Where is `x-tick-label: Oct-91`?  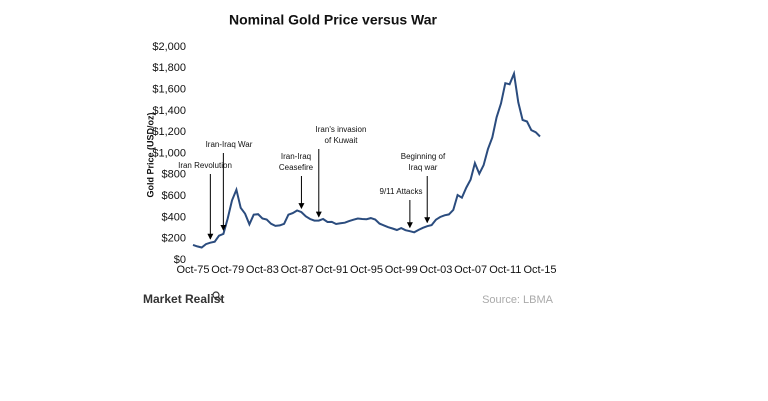 x-tick-label: Oct-91 is located at coordinates (331, 270).